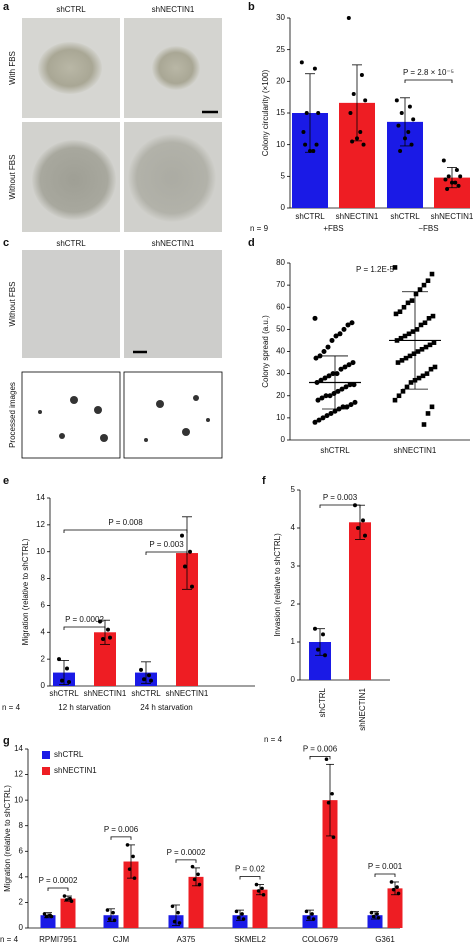 The height and width of the screenshot is (946, 474). What do you see at coordinates (121, 939) in the screenshot?
I see `x-tick-label: CJM` at bounding box center [121, 939].